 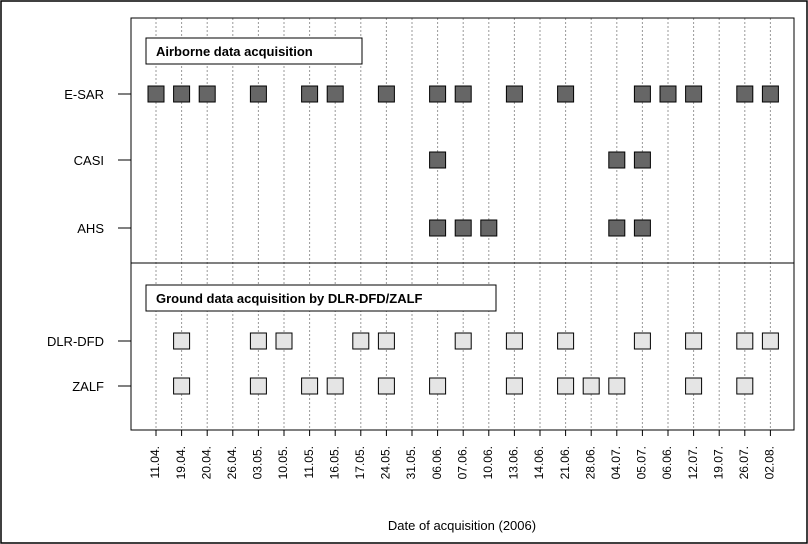 I want to click on y-tick-label: DLR-DFD, so click(x=75, y=341).